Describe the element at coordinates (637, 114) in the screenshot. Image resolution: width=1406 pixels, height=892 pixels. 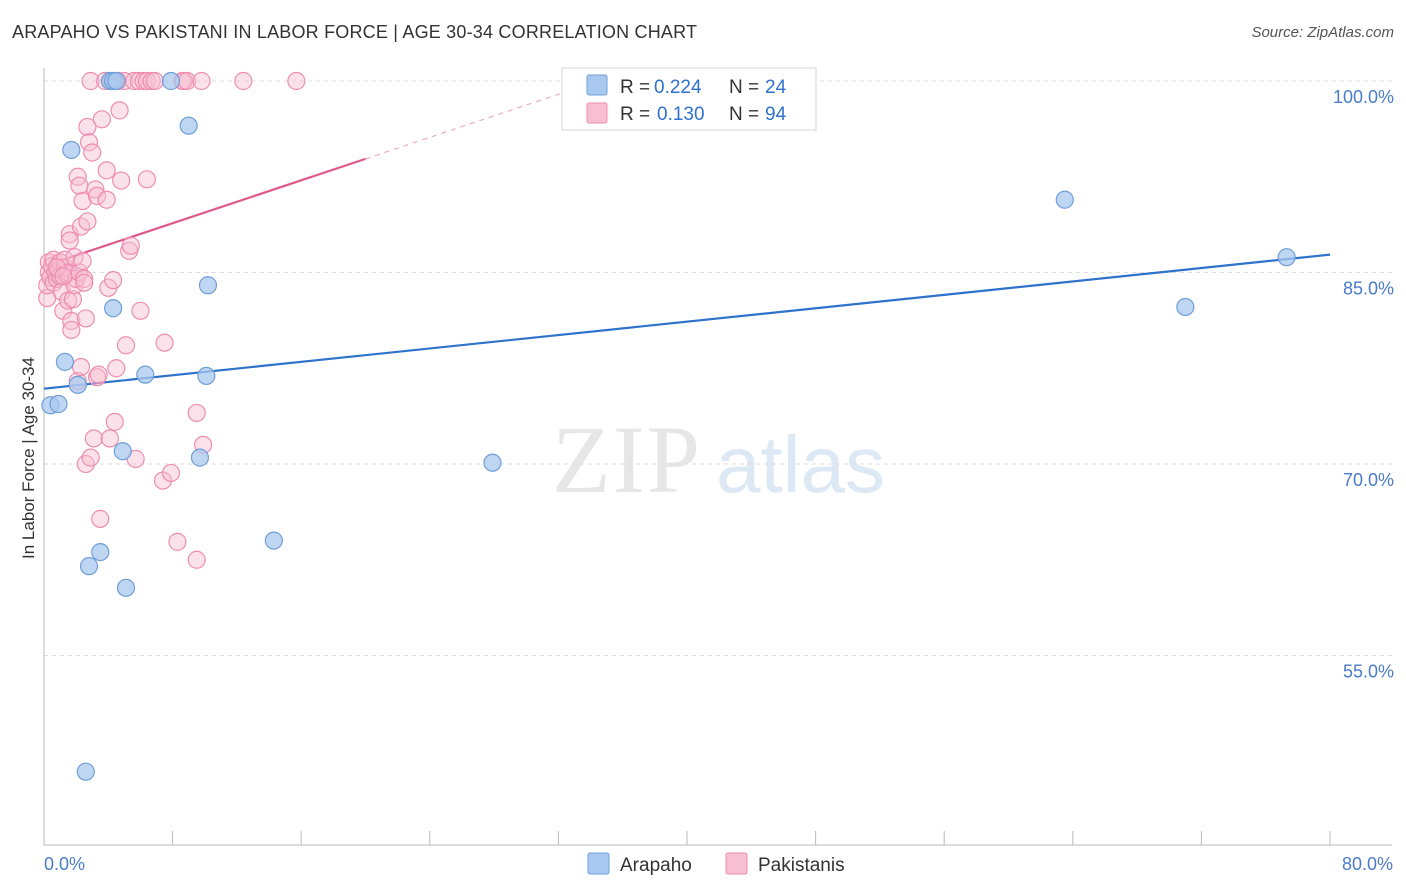
I see `legend-r-label-pakistanis: R =` at that location.